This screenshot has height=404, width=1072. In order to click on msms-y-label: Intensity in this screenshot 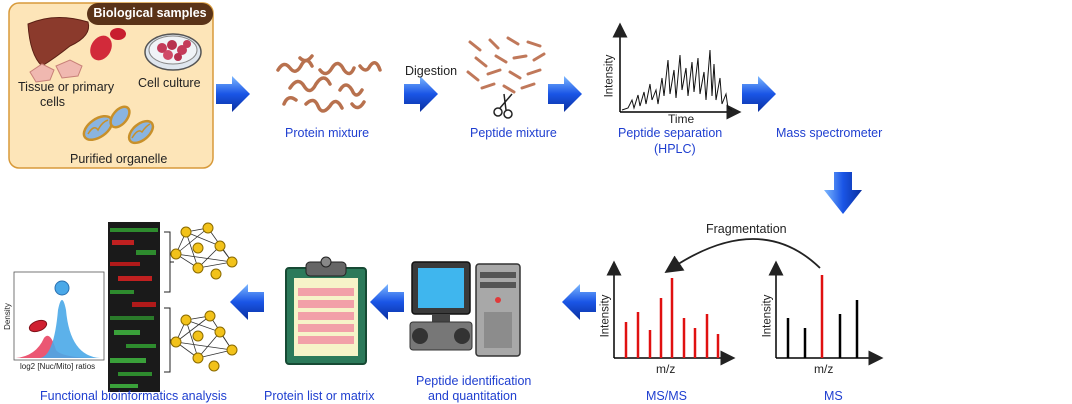, I will do `click(605, 316)`.